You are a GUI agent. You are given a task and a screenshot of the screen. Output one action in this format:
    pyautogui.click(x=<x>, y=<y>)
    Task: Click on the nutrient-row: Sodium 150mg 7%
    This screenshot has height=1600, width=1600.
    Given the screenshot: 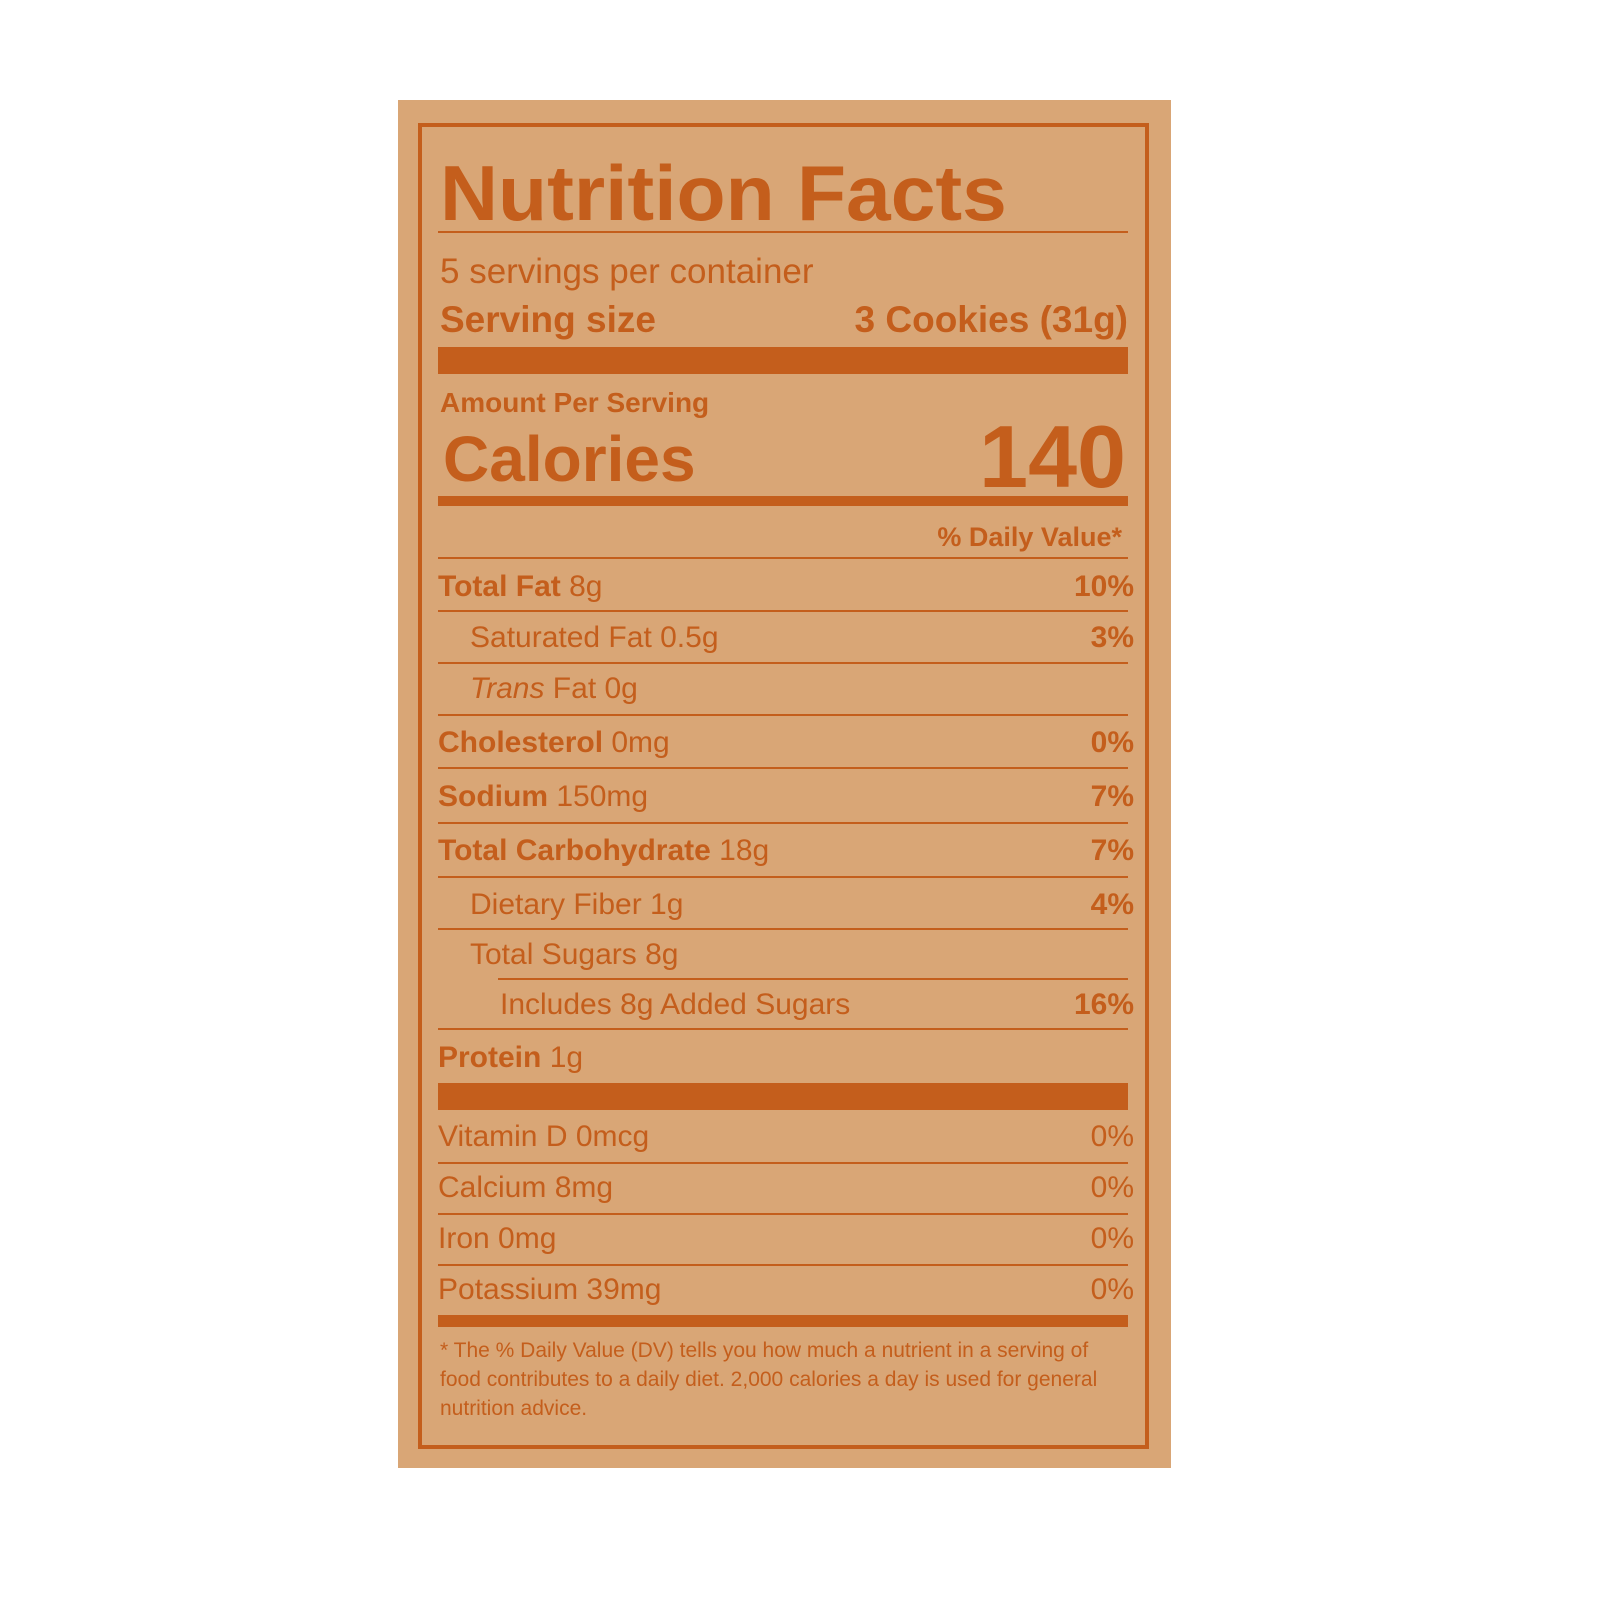 What is the action you would take?
    pyautogui.click(x=786, y=797)
    